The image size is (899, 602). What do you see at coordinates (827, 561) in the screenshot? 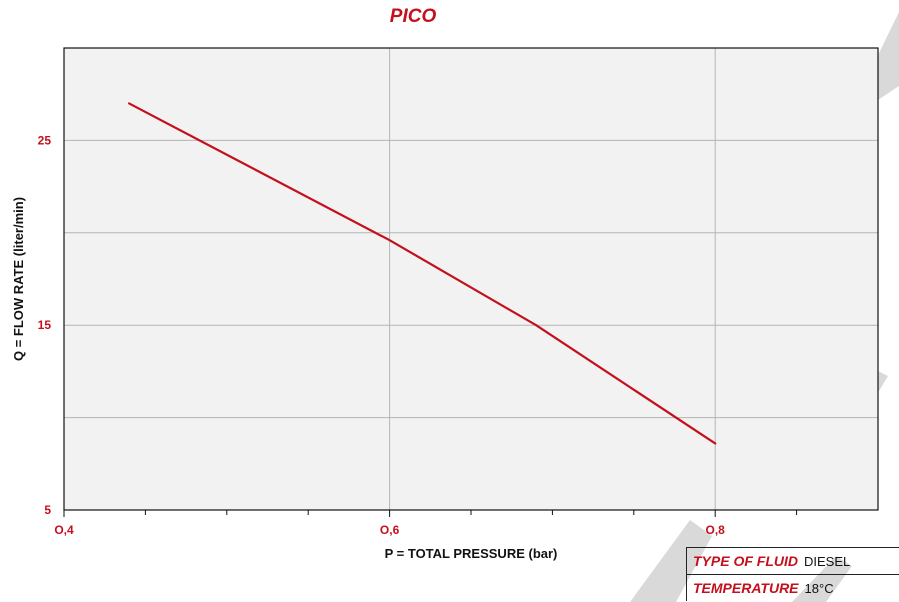
I see `info-value: DIESEL` at bounding box center [827, 561].